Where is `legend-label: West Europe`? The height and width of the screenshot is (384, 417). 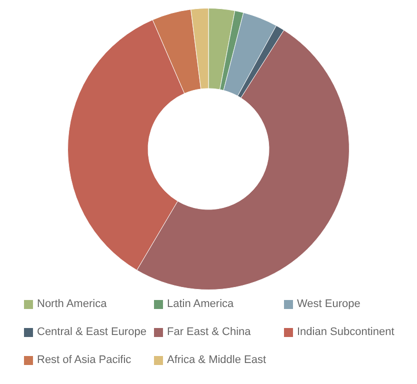
legend-label: West Europe is located at coordinates (329, 304).